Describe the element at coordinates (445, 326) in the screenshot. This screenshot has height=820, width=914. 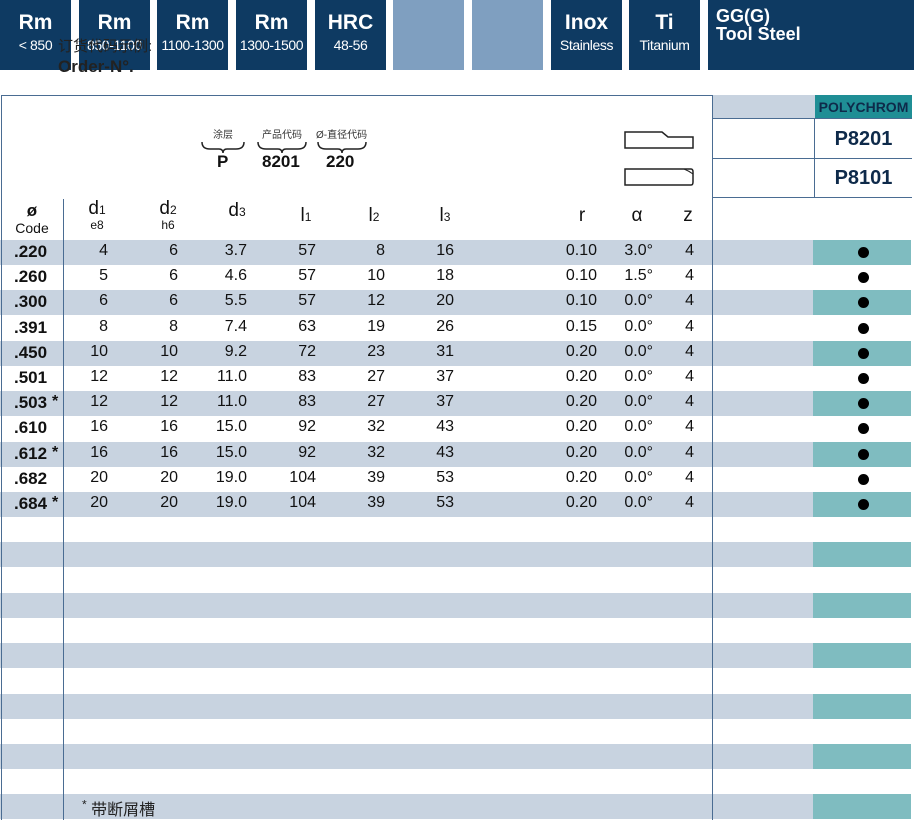
I see `cell-l3: 26` at that location.